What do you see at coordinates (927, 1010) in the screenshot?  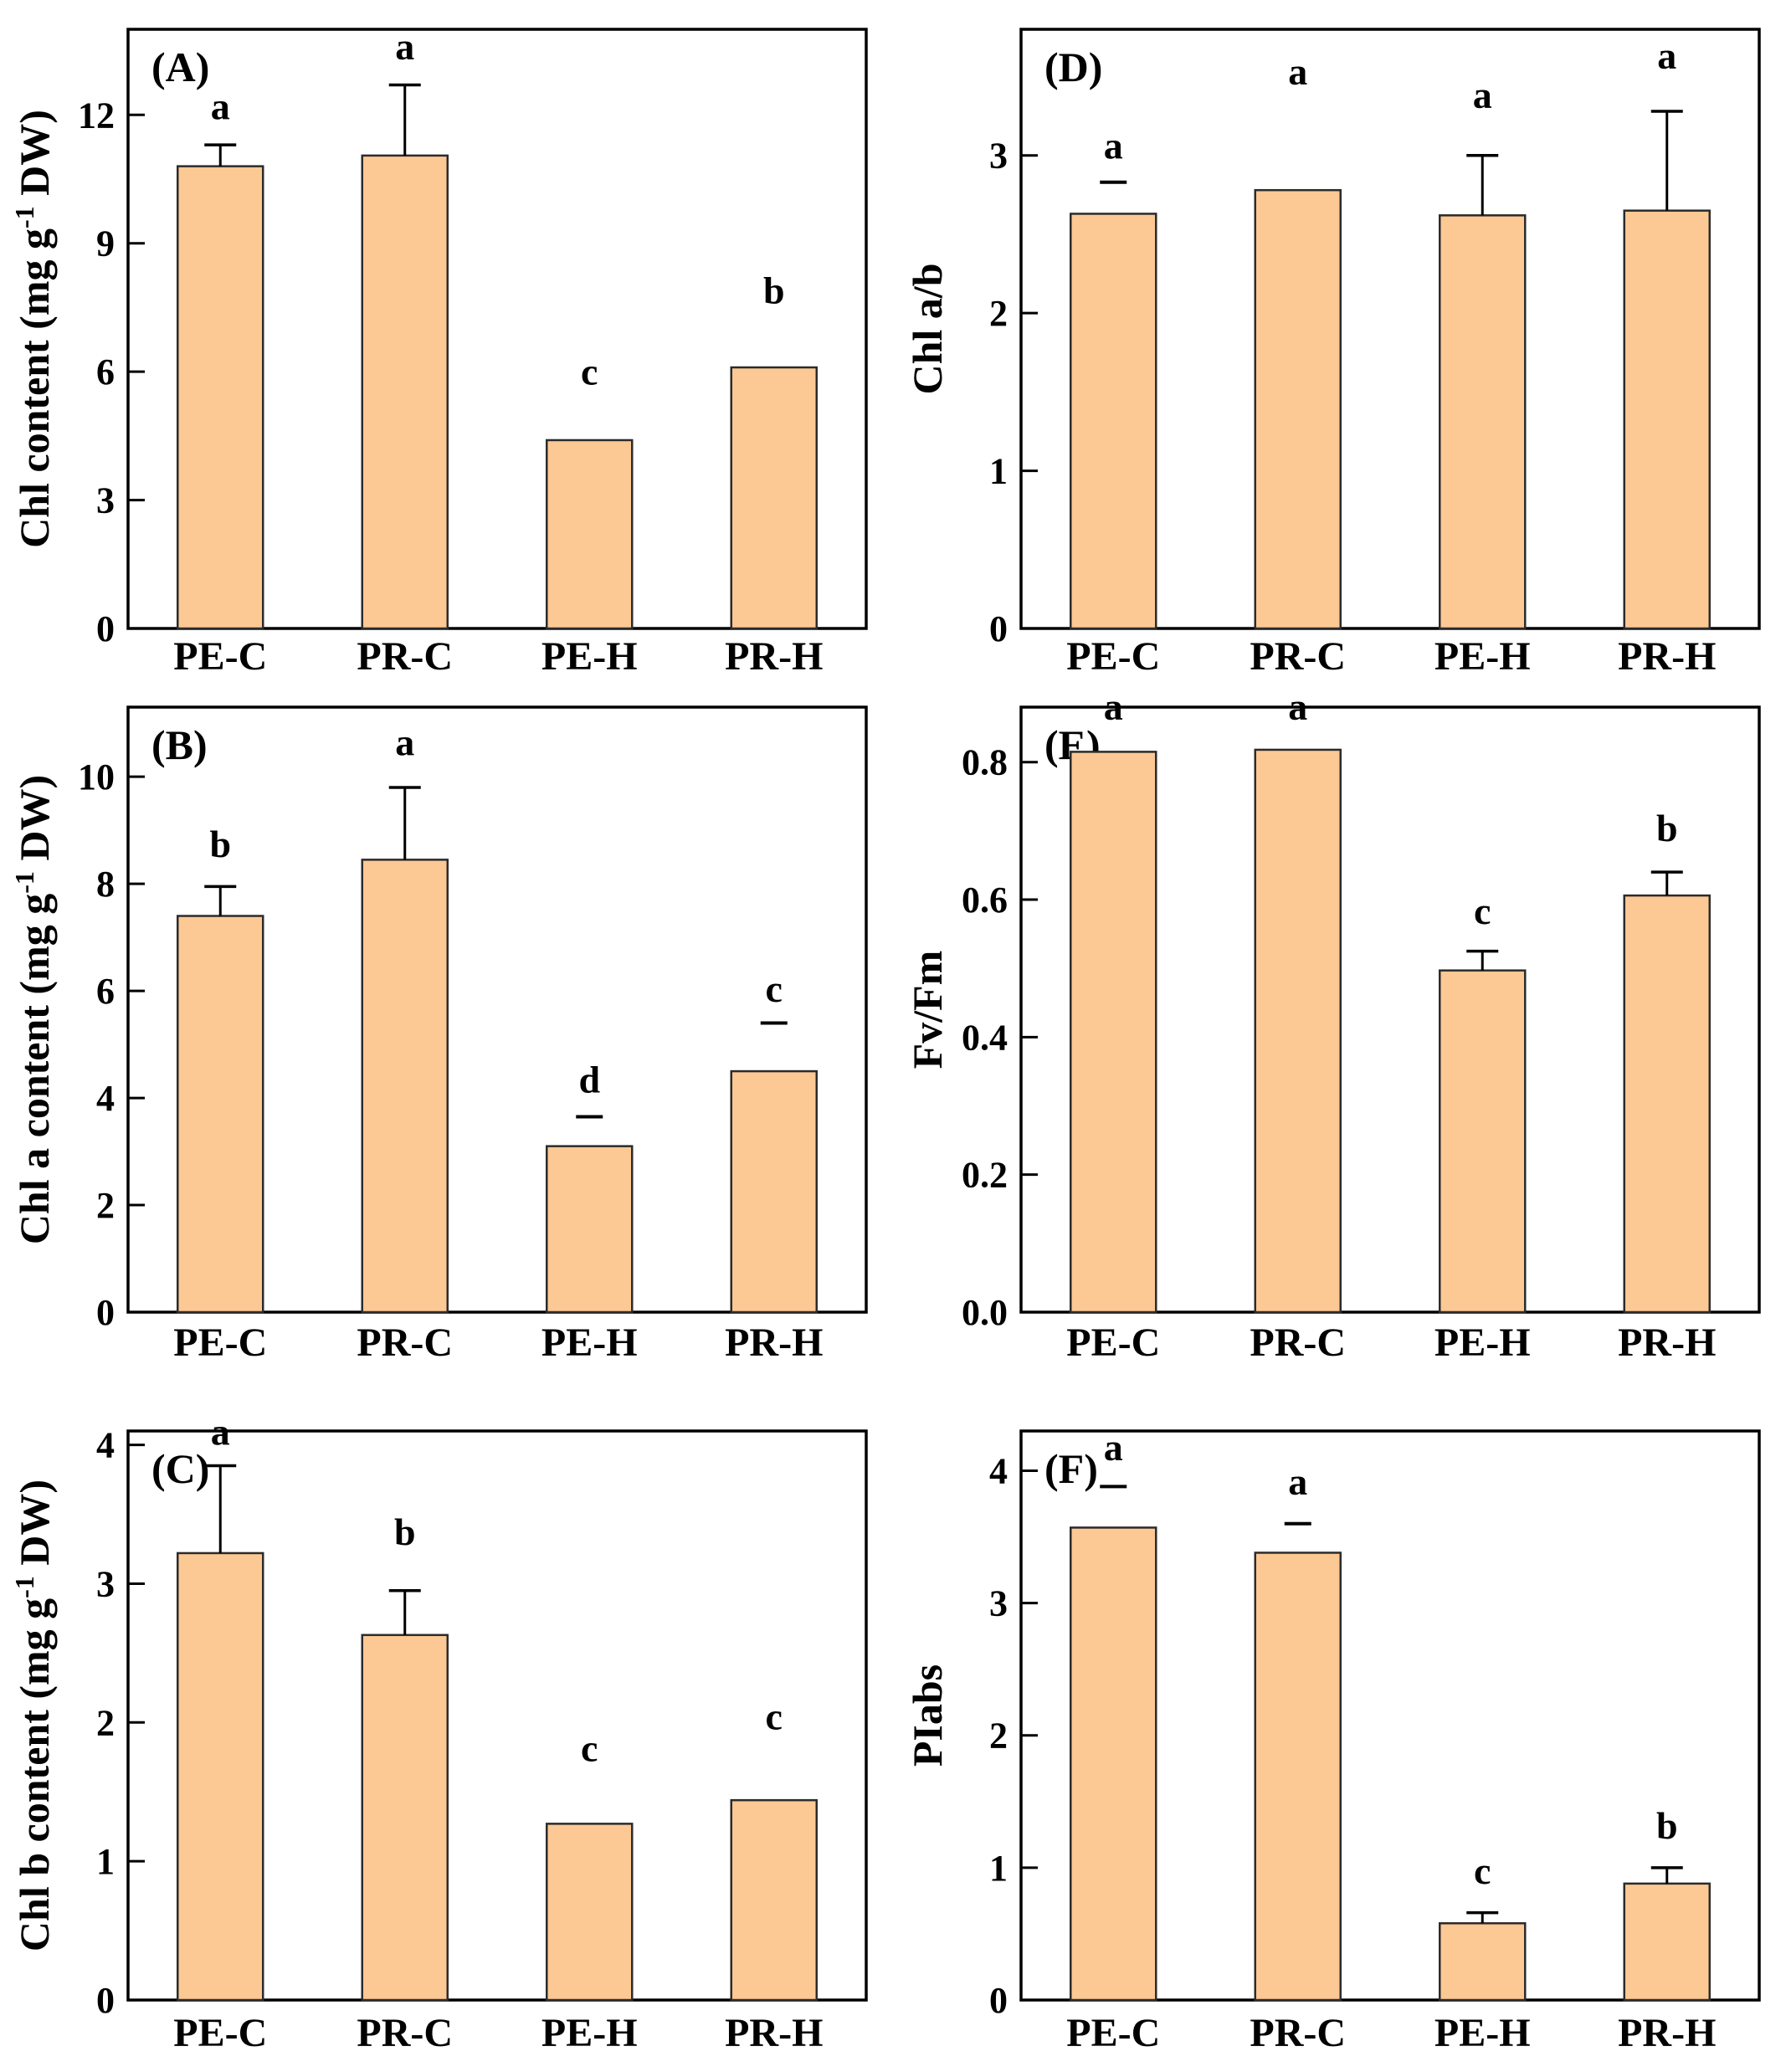 I see `y-axis-label: Fv/Fm` at bounding box center [927, 1010].